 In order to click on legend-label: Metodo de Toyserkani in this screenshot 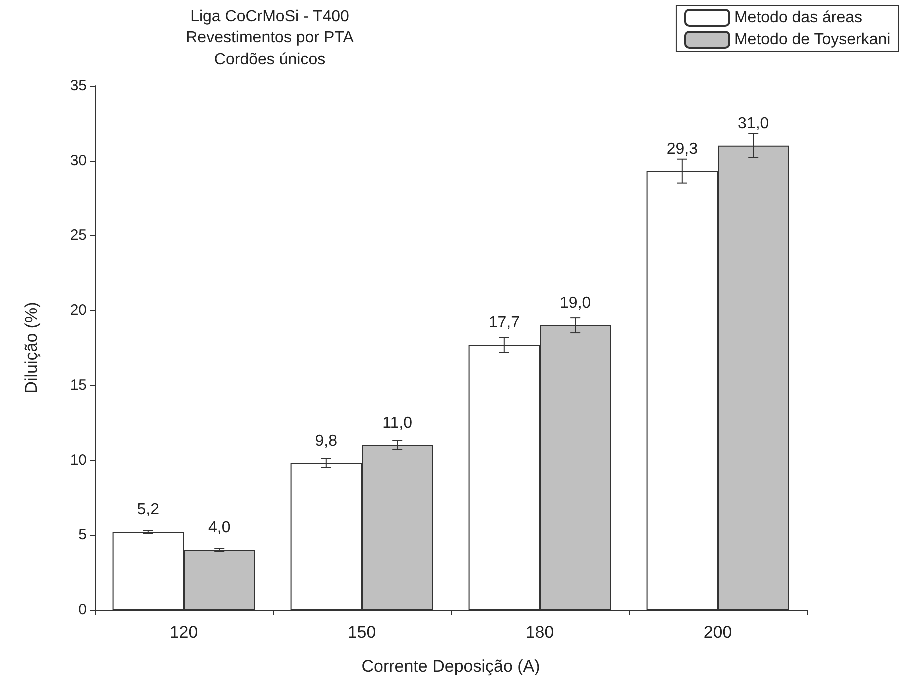, I will do `click(812, 40)`.